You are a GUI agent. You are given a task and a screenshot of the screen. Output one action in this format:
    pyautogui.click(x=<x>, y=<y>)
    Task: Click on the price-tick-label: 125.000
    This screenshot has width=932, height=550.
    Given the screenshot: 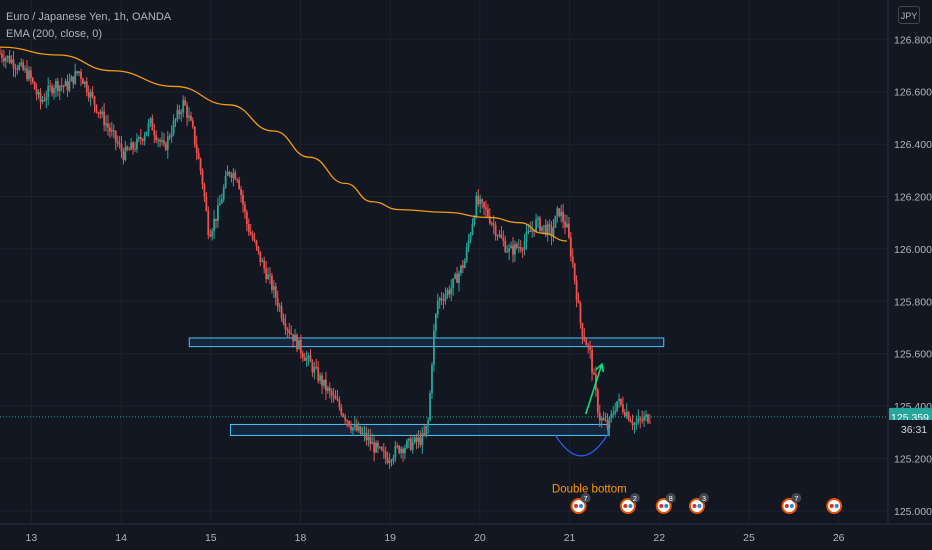 What is the action you would take?
    pyautogui.click(x=913, y=512)
    